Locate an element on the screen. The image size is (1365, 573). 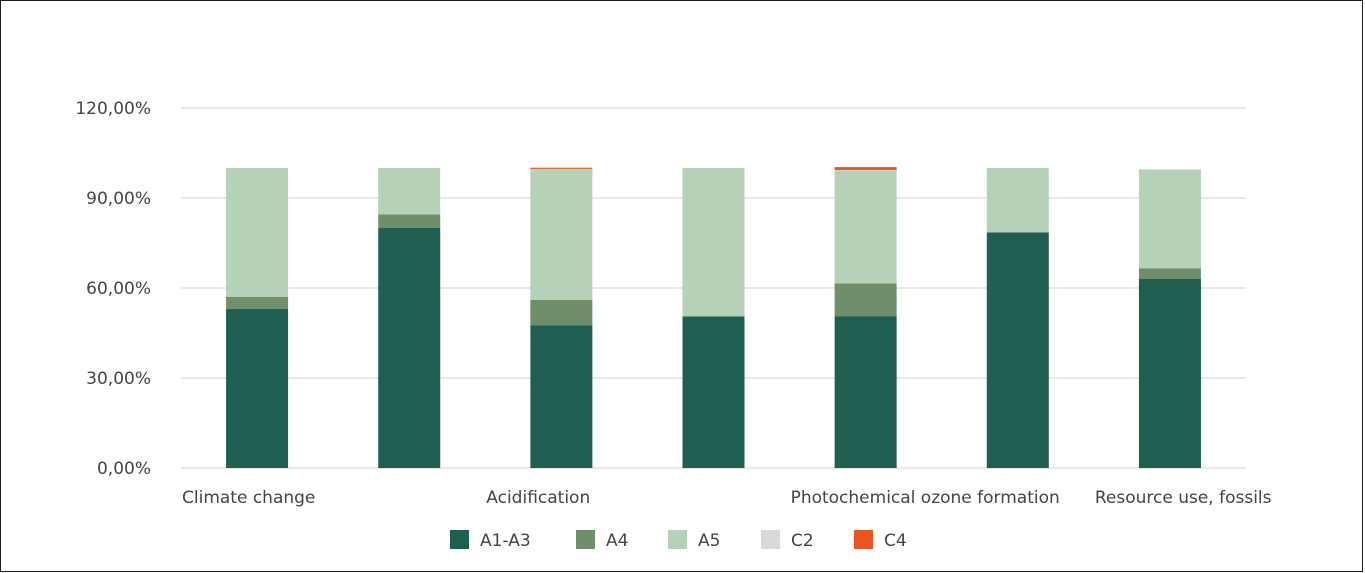
legend-label: A4 is located at coordinates (617, 541).